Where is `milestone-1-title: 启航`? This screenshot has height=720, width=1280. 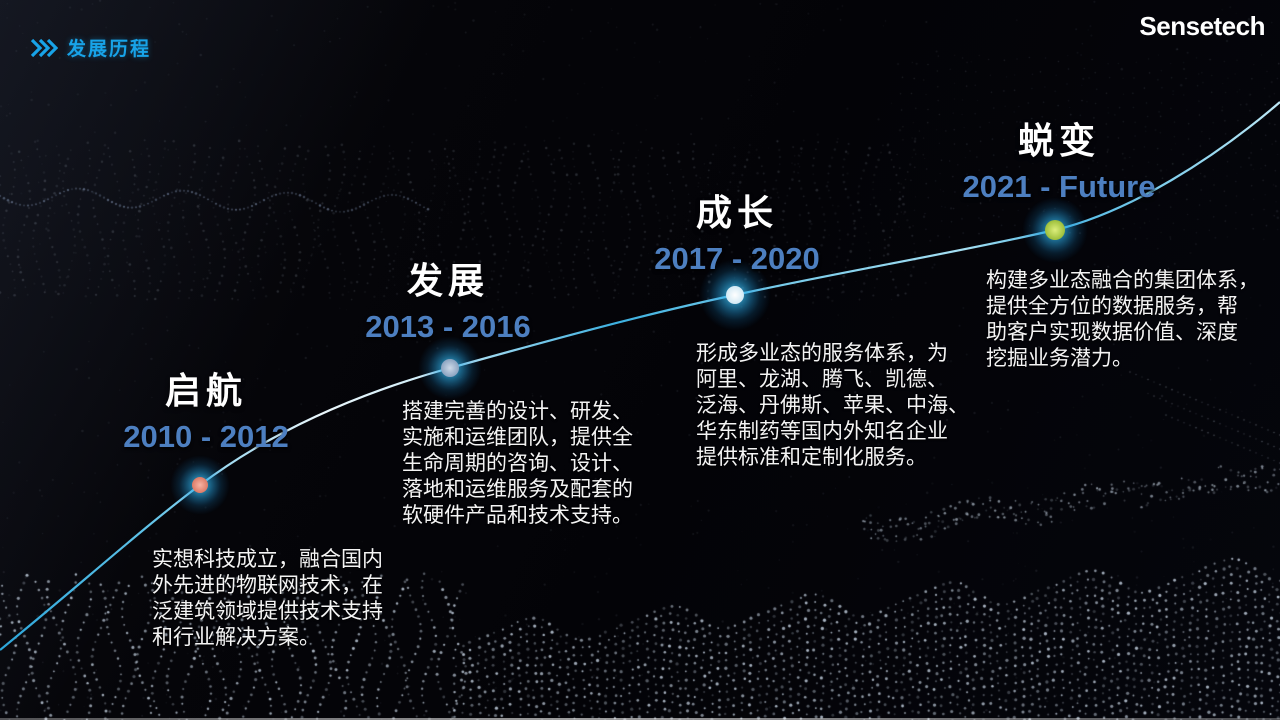 milestone-1-title: 启航 is located at coordinates (205, 390).